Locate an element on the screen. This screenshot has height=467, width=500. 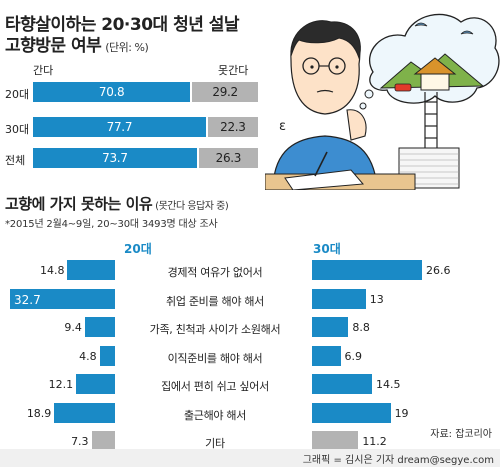
source-label: 자료: 잡코리아 is located at coordinates (461, 434).